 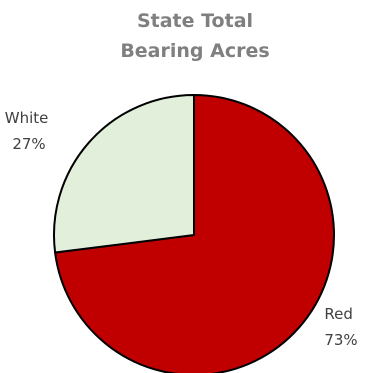 I want to click on slice-label-white: White 27%, so click(x=29, y=131).